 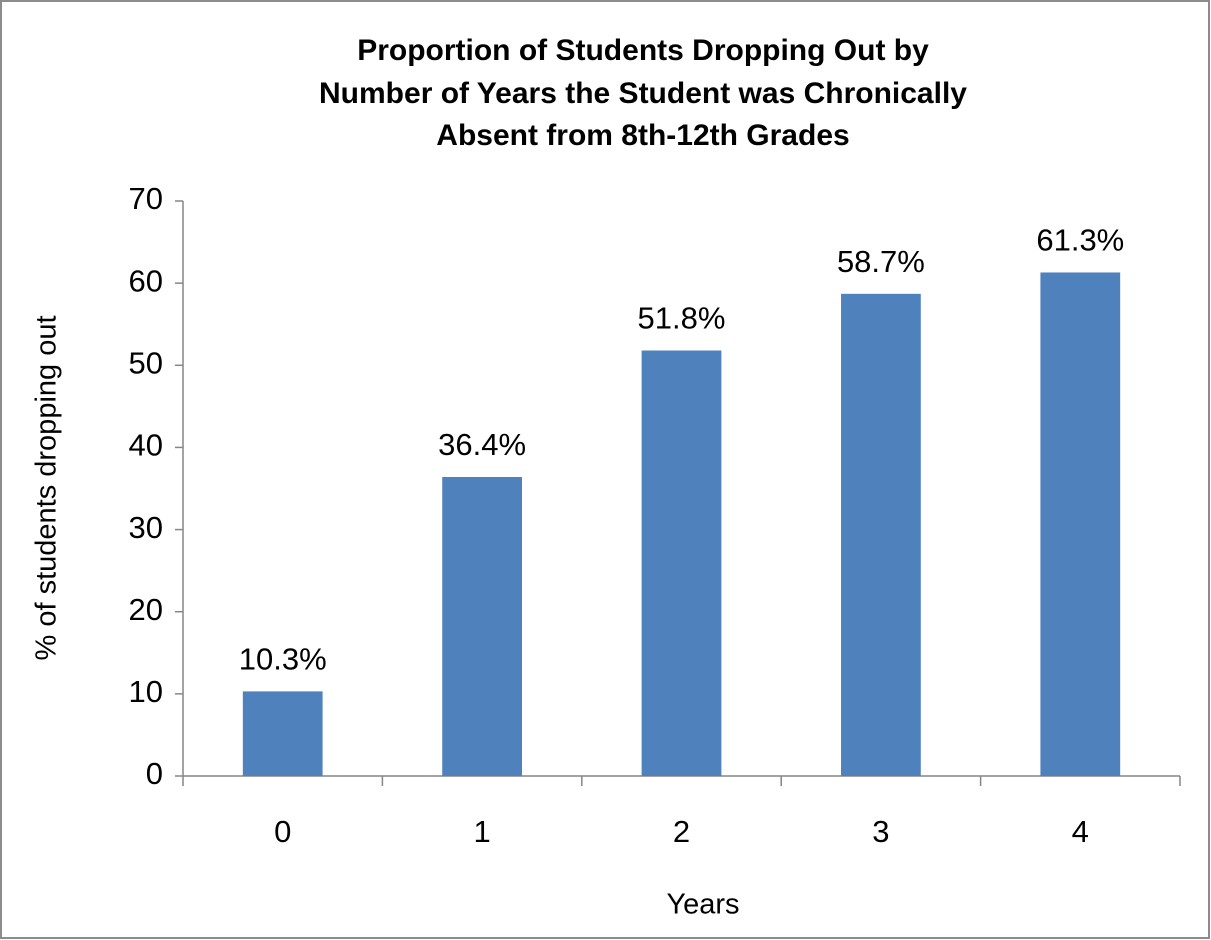 I want to click on y-tick-label: 40, so click(x=146, y=445).